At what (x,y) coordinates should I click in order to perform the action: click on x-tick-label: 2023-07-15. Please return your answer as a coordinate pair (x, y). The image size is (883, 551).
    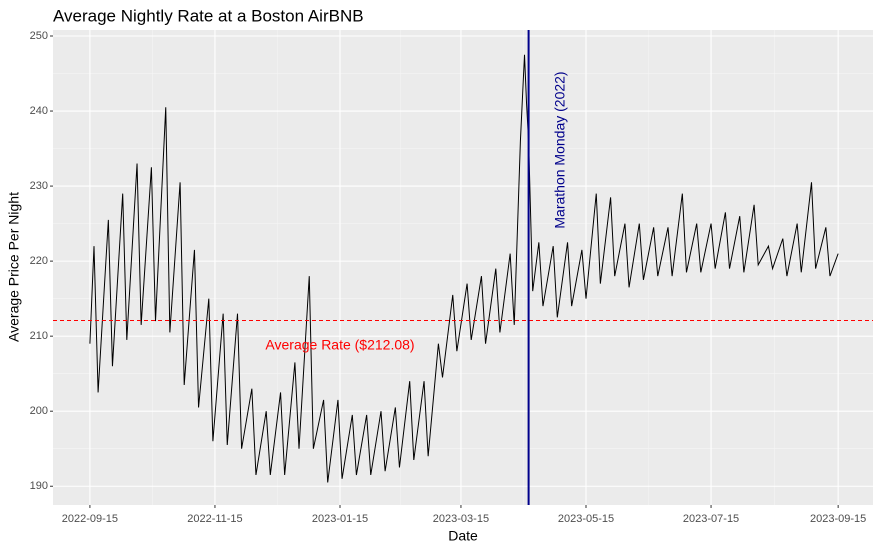
    Looking at the image, I should click on (711, 519).